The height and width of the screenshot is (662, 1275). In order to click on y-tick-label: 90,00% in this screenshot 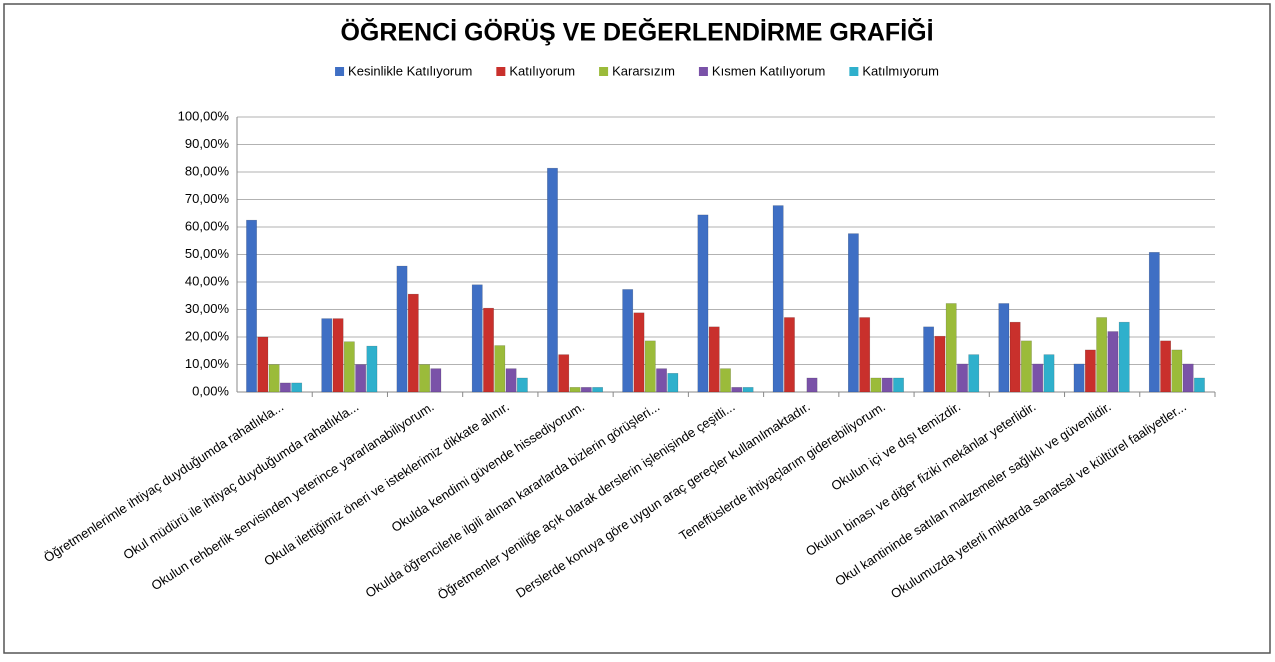, I will do `click(207, 143)`.